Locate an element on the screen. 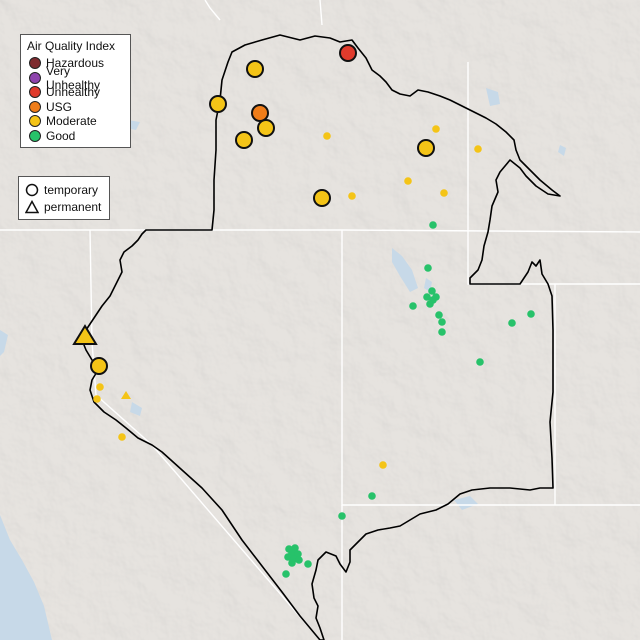 This screenshot has height=640, width=640. legend-title: Air Quality Index is located at coordinates (71, 46).